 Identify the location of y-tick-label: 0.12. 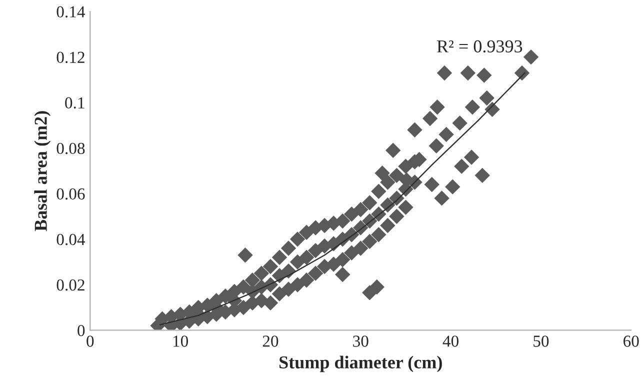
(70, 58).